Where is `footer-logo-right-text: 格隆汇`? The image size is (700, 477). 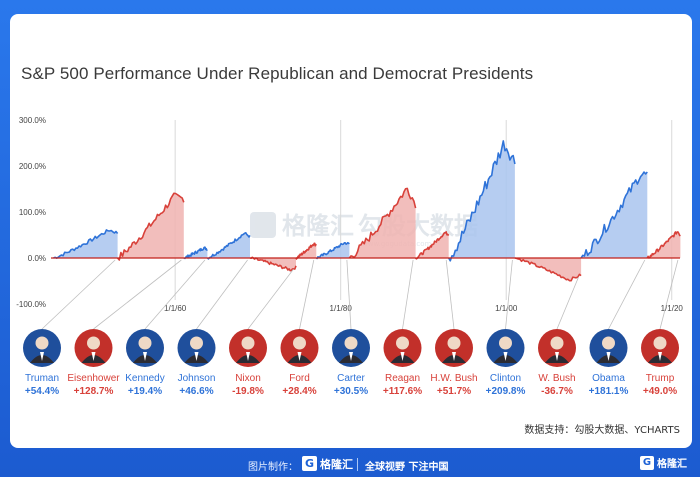
footer-logo-right-text: 格隆汇 is located at coordinates (672, 464).